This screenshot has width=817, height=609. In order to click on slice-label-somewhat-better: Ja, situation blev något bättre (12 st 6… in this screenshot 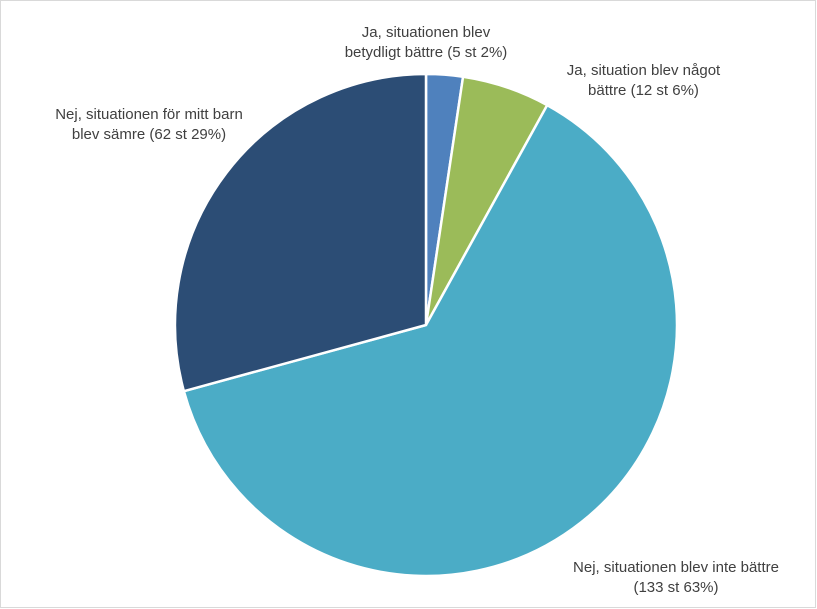, I will do `click(643, 81)`.